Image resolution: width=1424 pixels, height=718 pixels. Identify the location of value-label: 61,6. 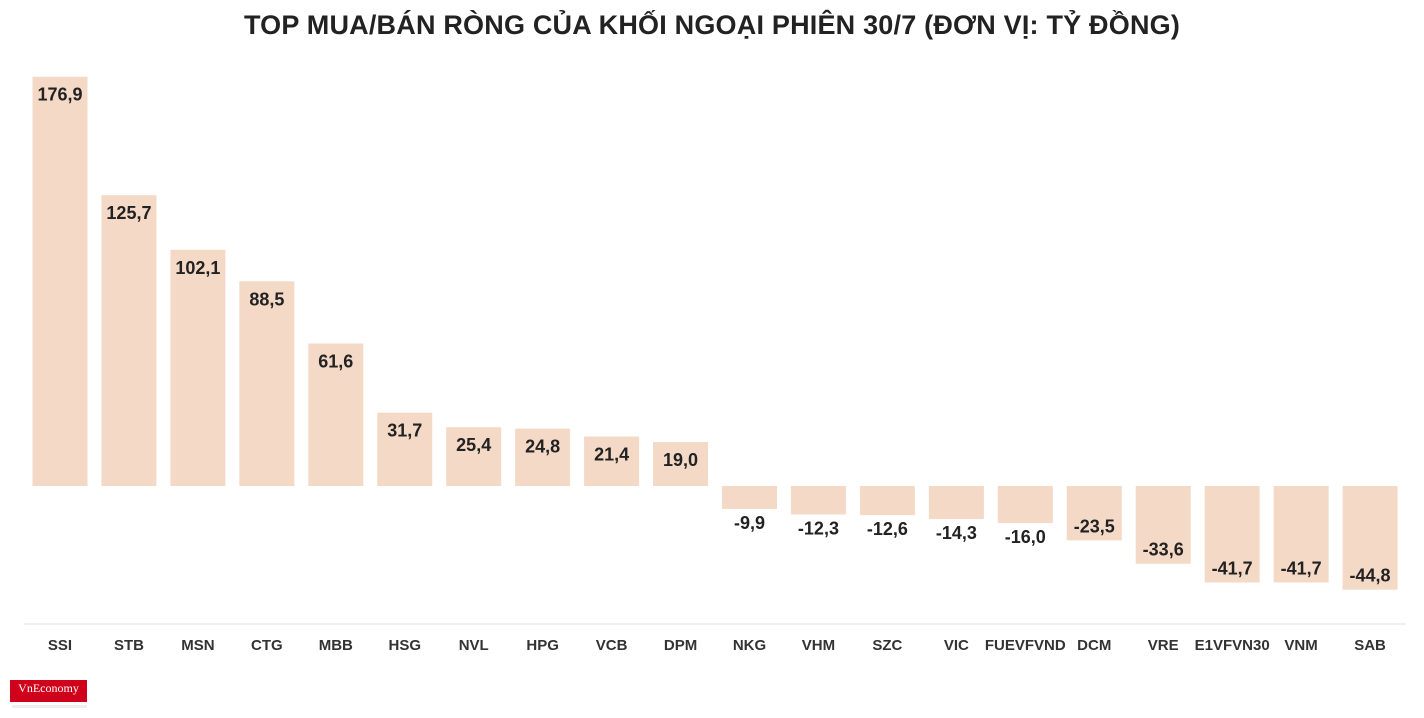
(335, 361).